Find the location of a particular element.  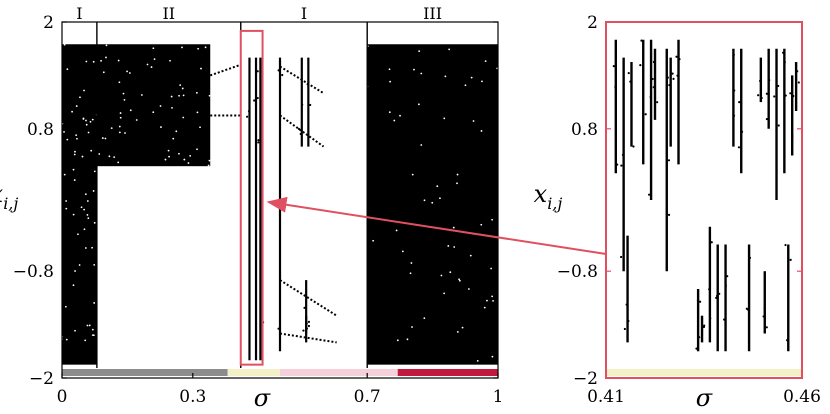

x-tick-label: 0 is located at coordinates (62, 397).